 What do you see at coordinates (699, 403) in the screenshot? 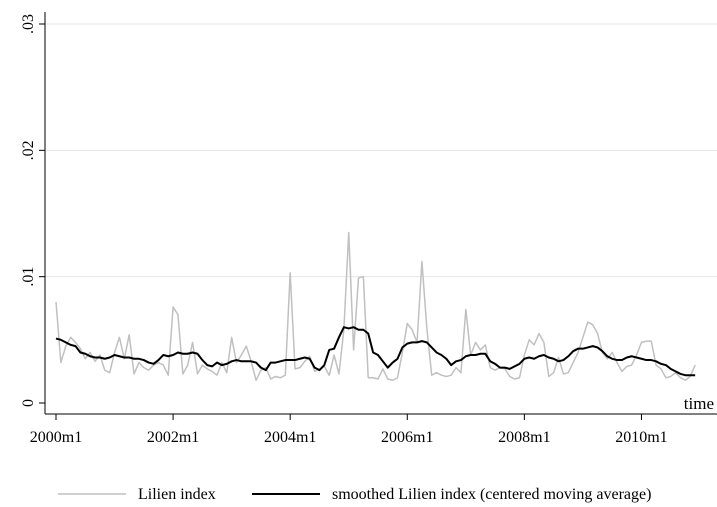
I see `x-axis-title: time` at bounding box center [699, 403].